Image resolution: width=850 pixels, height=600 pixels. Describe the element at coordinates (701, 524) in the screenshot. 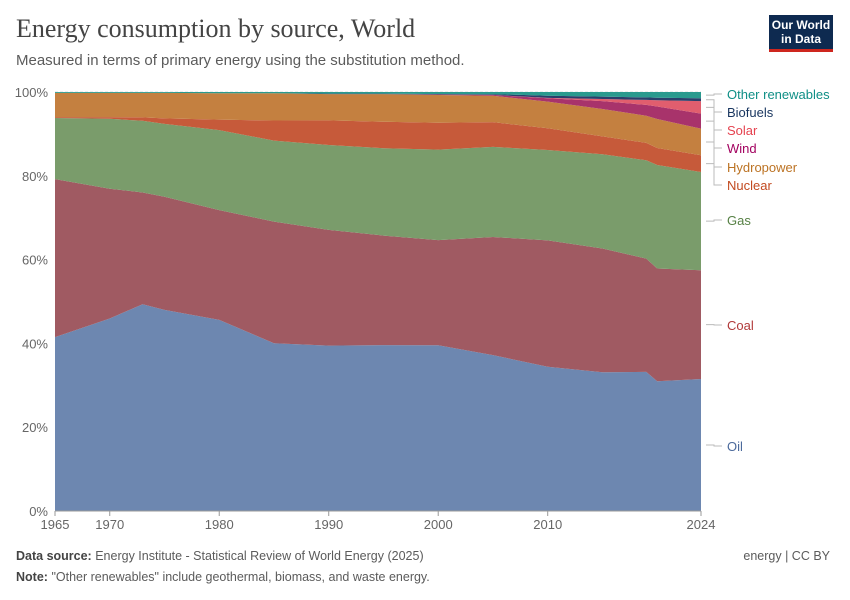

I see `x-tick-label: 2024` at that location.